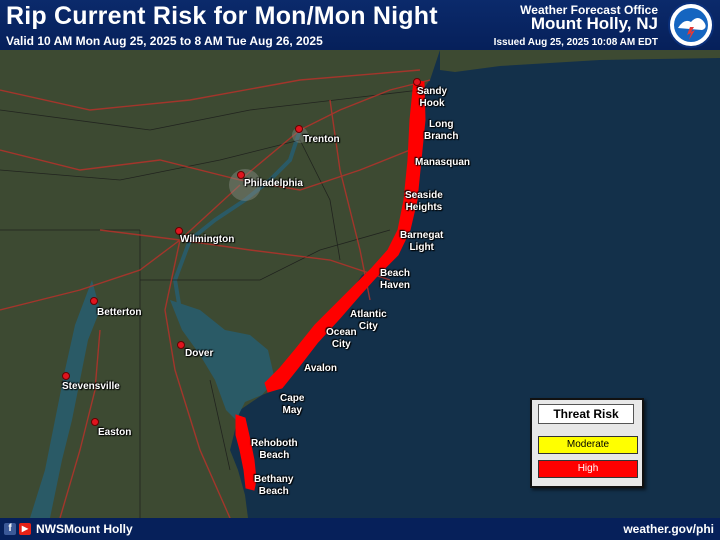 Image resolution: width=720 pixels, height=540 pixels. I want to click on beach-label-ocean-city: Ocean City, so click(341, 338).